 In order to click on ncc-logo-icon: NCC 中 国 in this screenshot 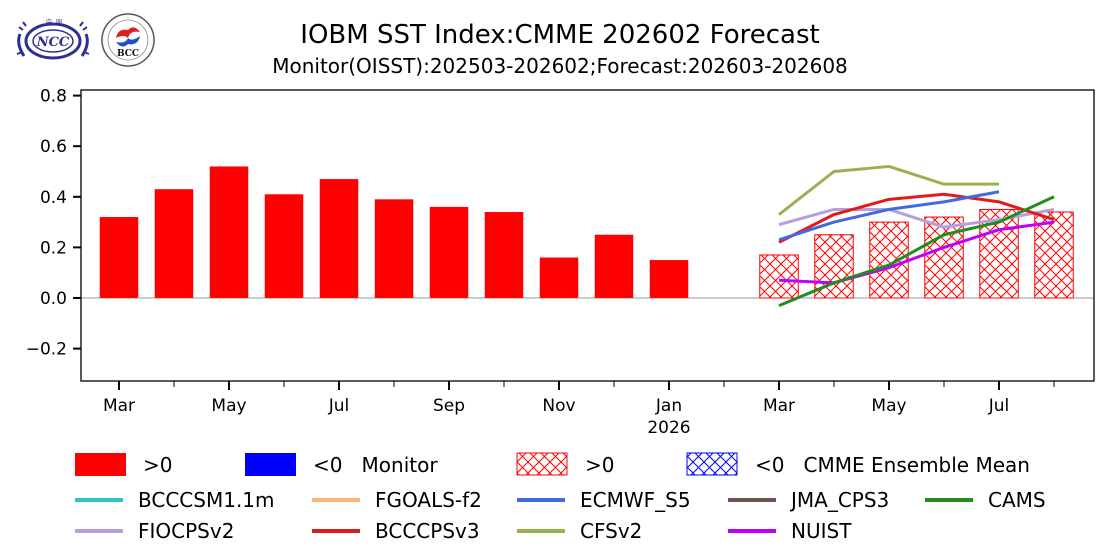, I will do `click(53, 39)`.